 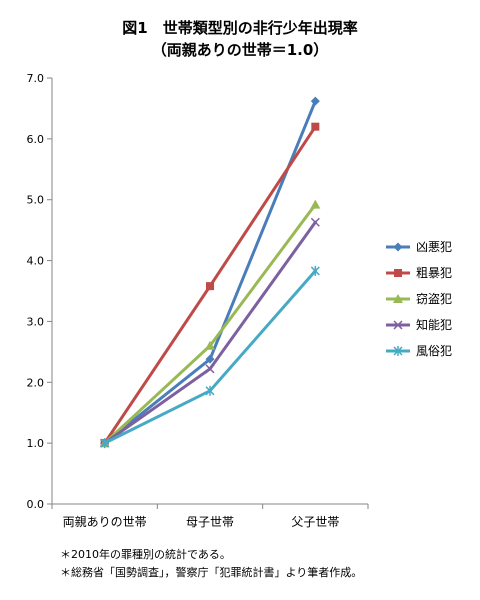 I want to click on x-tick-label: 父子世帯, so click(x=315, y=522).